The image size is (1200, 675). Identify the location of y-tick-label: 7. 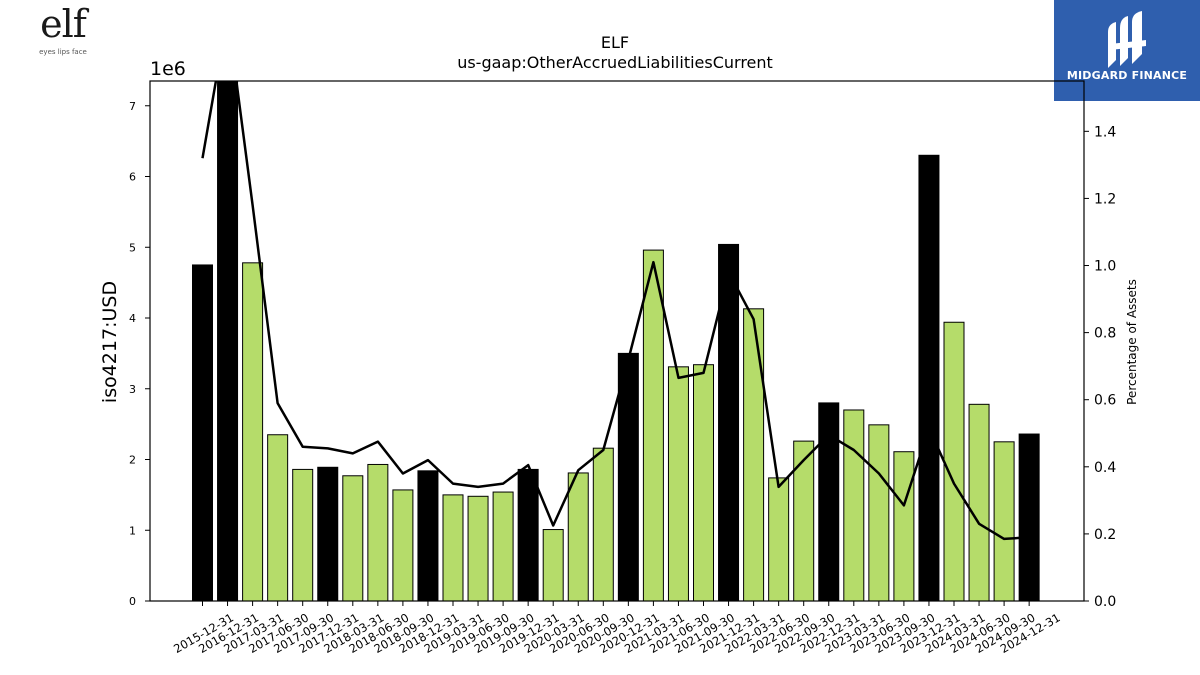
(132, 106).